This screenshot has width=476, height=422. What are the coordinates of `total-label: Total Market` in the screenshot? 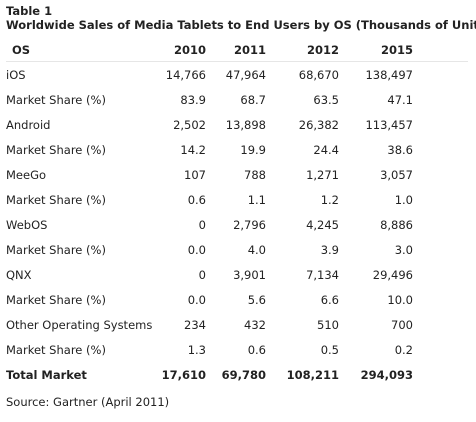 It's located at (46, 374).